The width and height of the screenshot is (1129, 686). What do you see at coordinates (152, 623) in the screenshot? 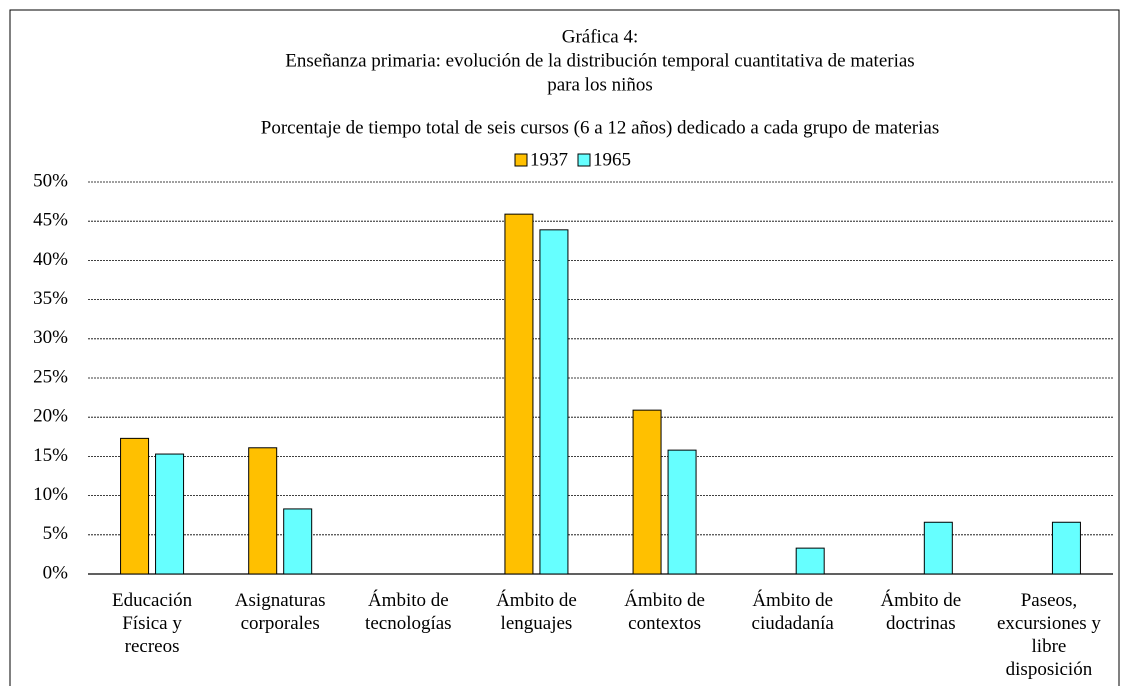
I see `x-tick-label: Educación Física y recreos` at bounding box center [152, 623].